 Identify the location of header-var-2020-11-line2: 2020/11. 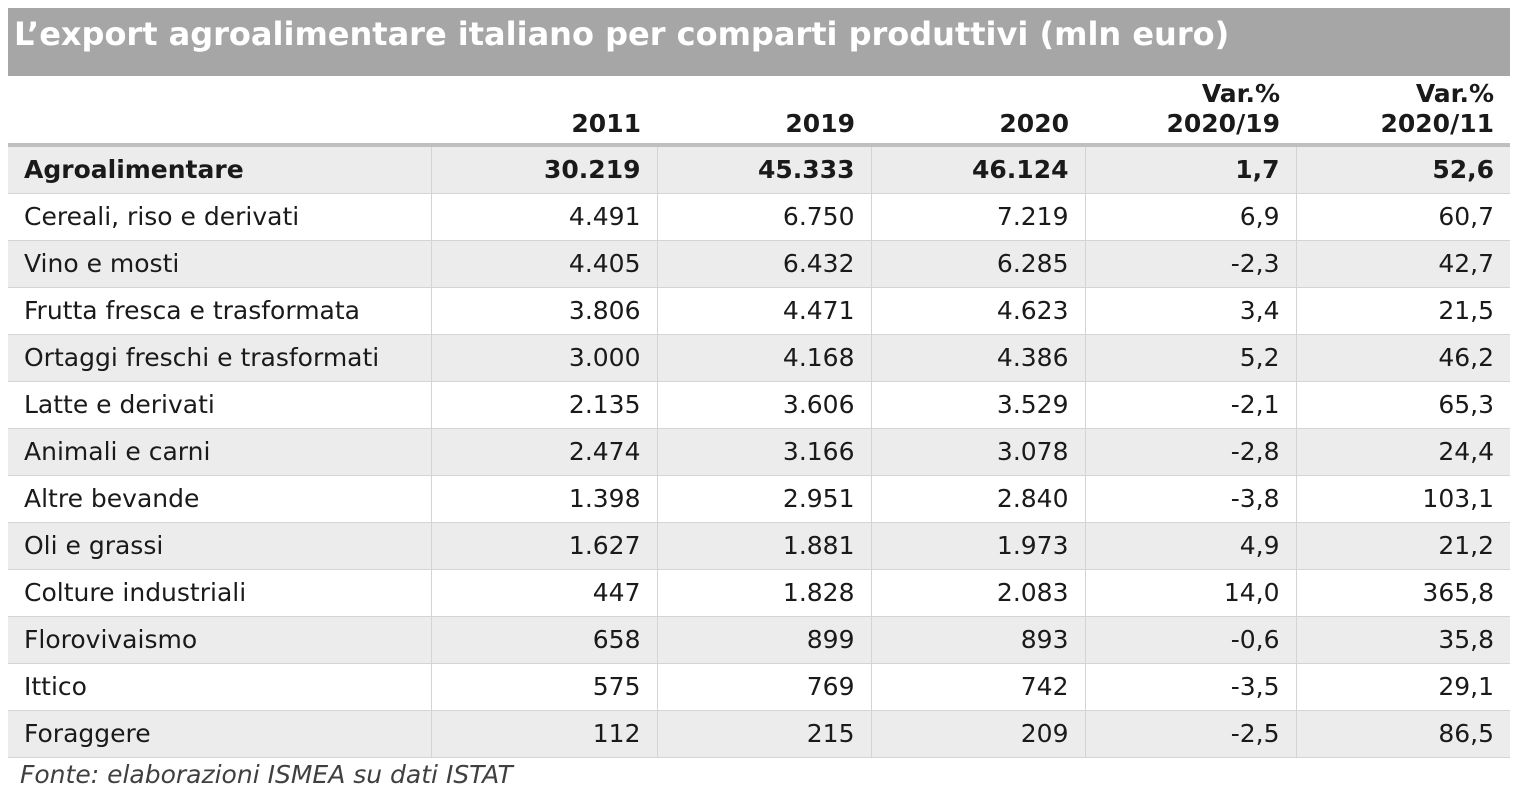
(1437, 123).